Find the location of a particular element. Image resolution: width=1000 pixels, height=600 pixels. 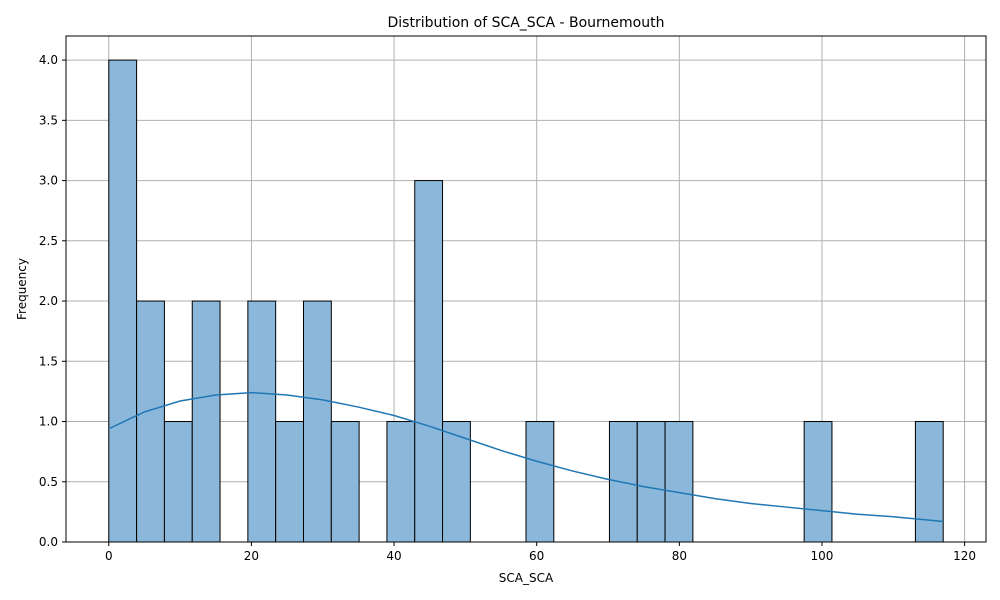

x-tick-label: 20 is located at coordinates (251, 556).